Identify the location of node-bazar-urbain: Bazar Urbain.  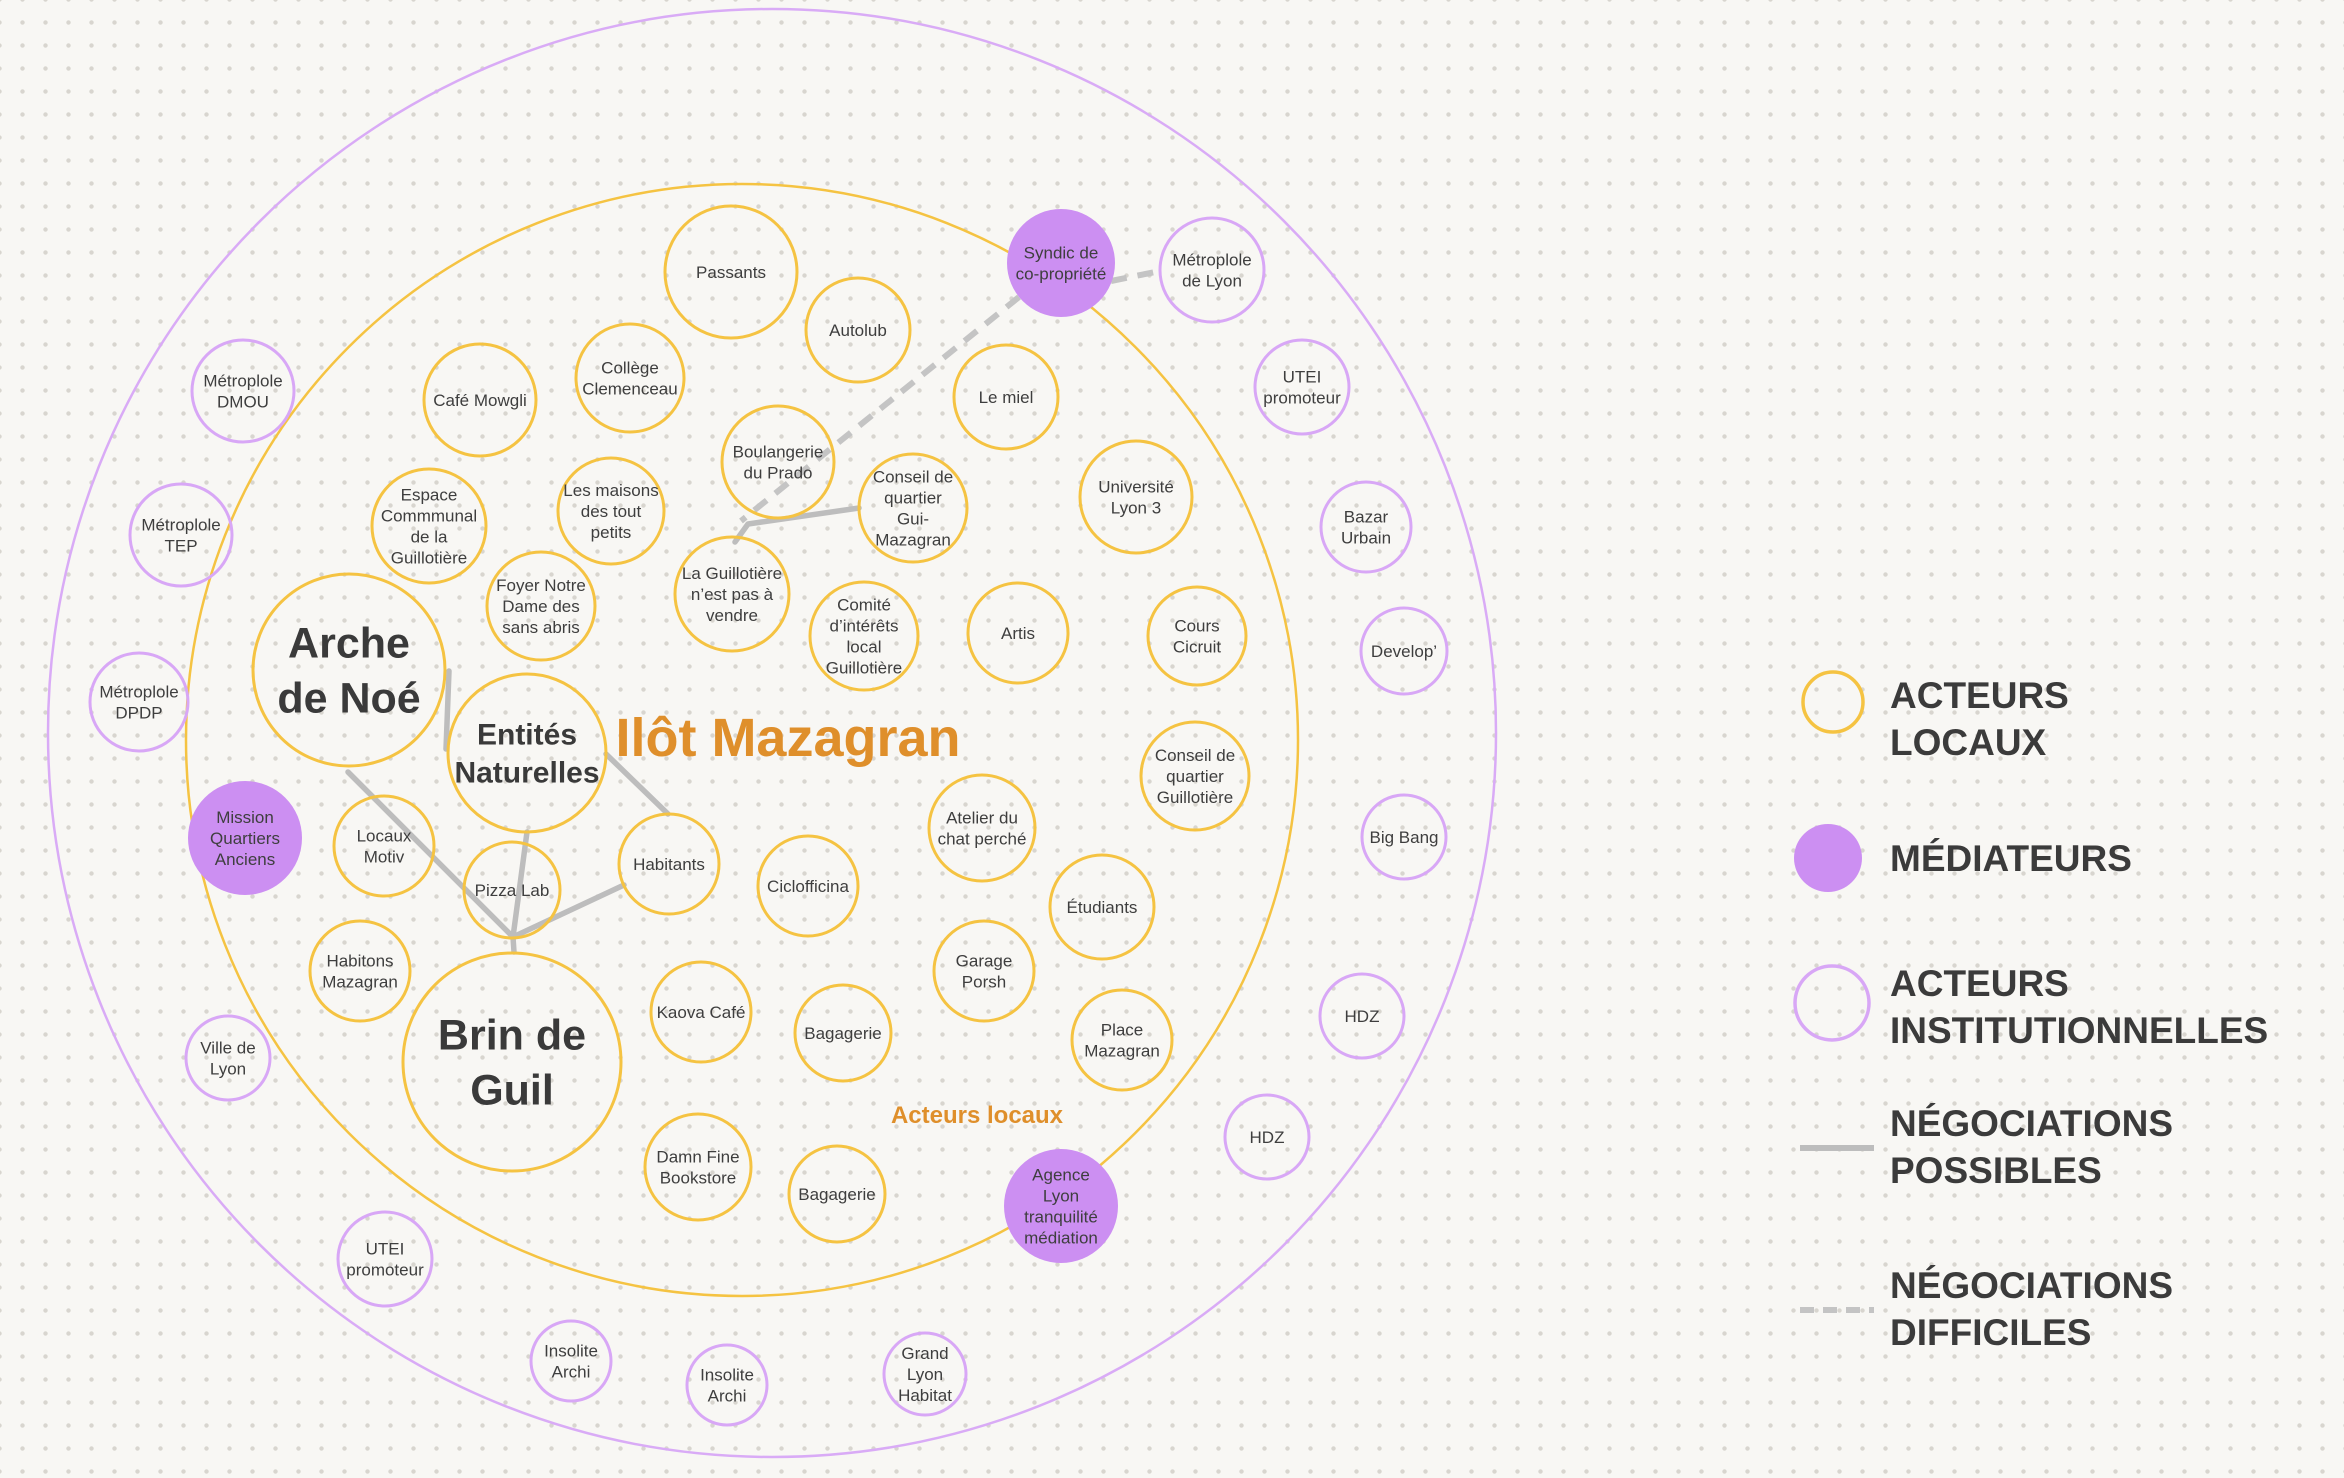
(1366, 527).